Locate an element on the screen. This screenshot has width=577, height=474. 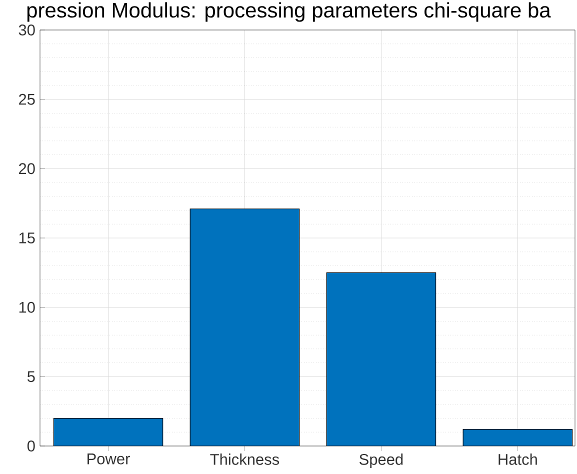
y-tick-label: 5 is located at coordinates (31, 376).